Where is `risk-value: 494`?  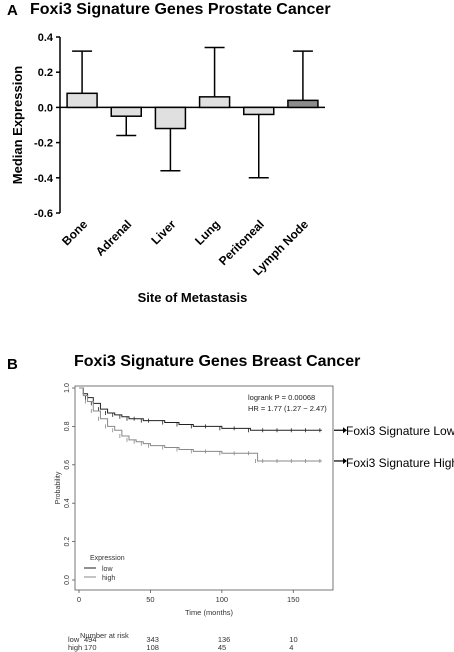
risk-value: 494 is located at coordinates (90, 639).